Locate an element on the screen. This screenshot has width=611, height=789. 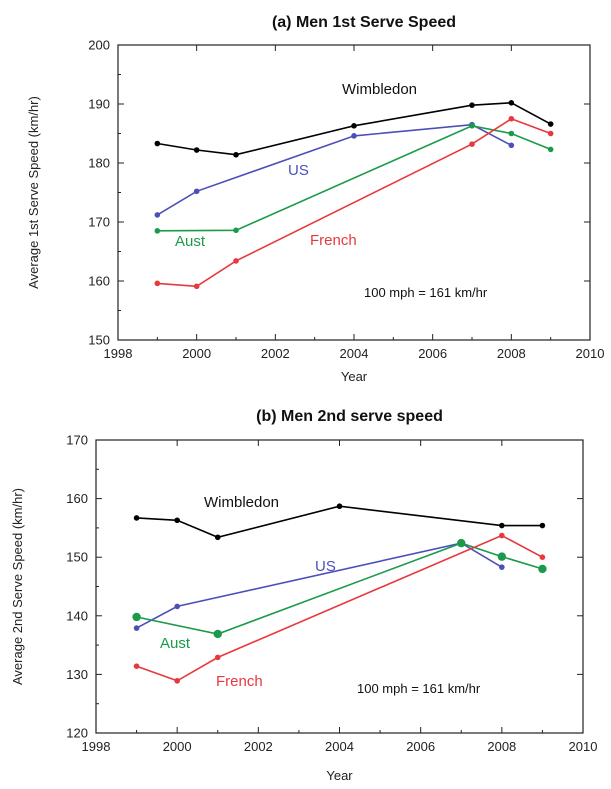
x-tick-label: 2006 is located at coordinates (432, 353).